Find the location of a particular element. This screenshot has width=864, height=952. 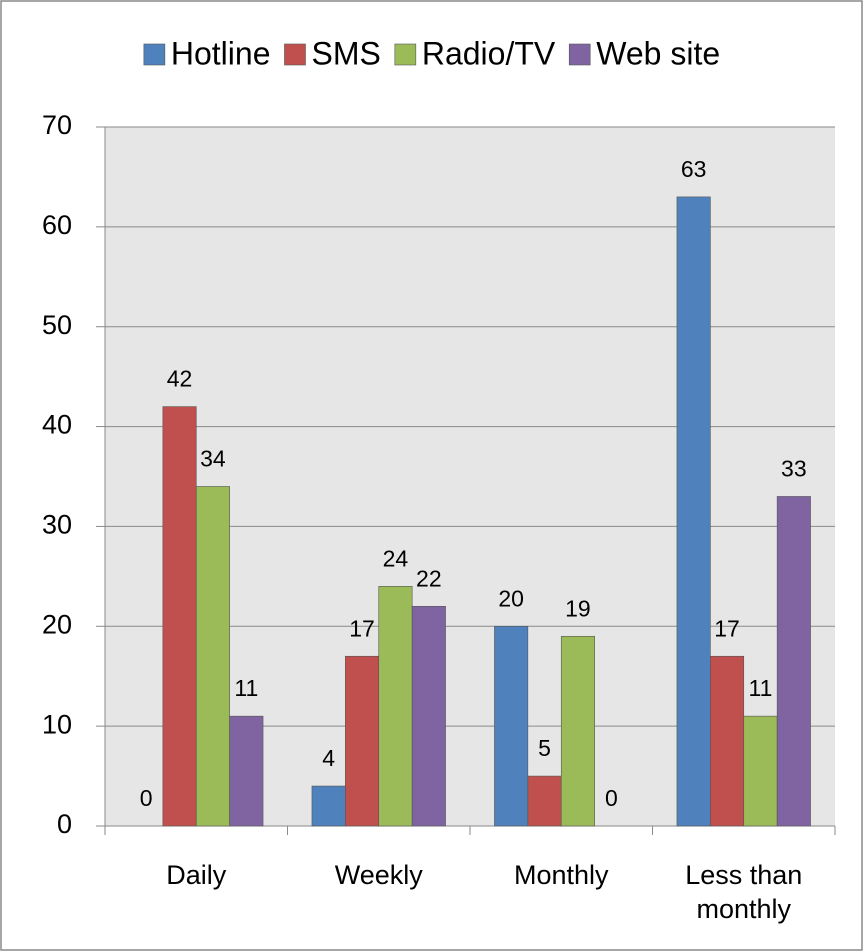

x-tick-label: Daily is located at coordinates (196, 875).